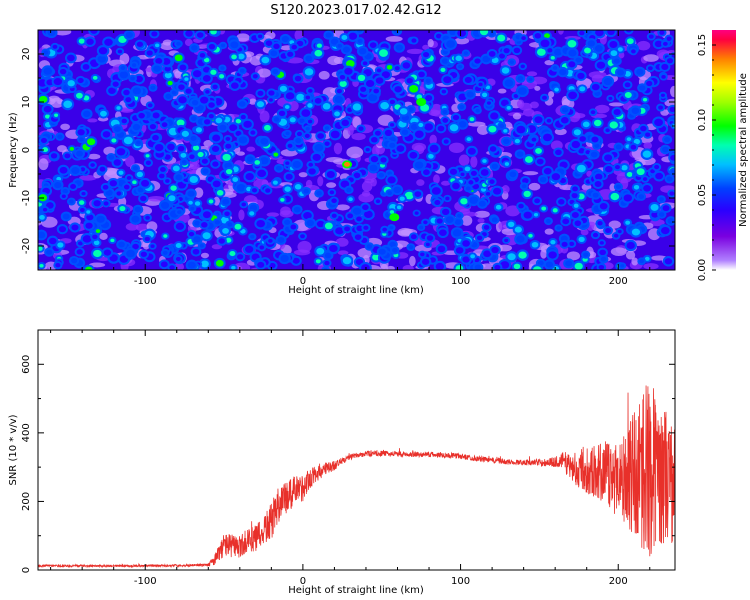 This screenshot has height=600, width=750. I want to click on heatmap-ylabel: Frequency (Hz), so click(13, 150).